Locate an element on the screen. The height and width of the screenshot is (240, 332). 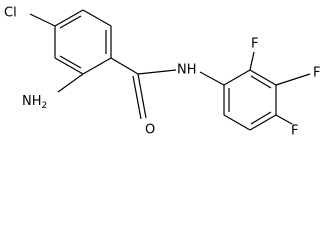
atom-label-main: NH is located at coordinates (32, 101).